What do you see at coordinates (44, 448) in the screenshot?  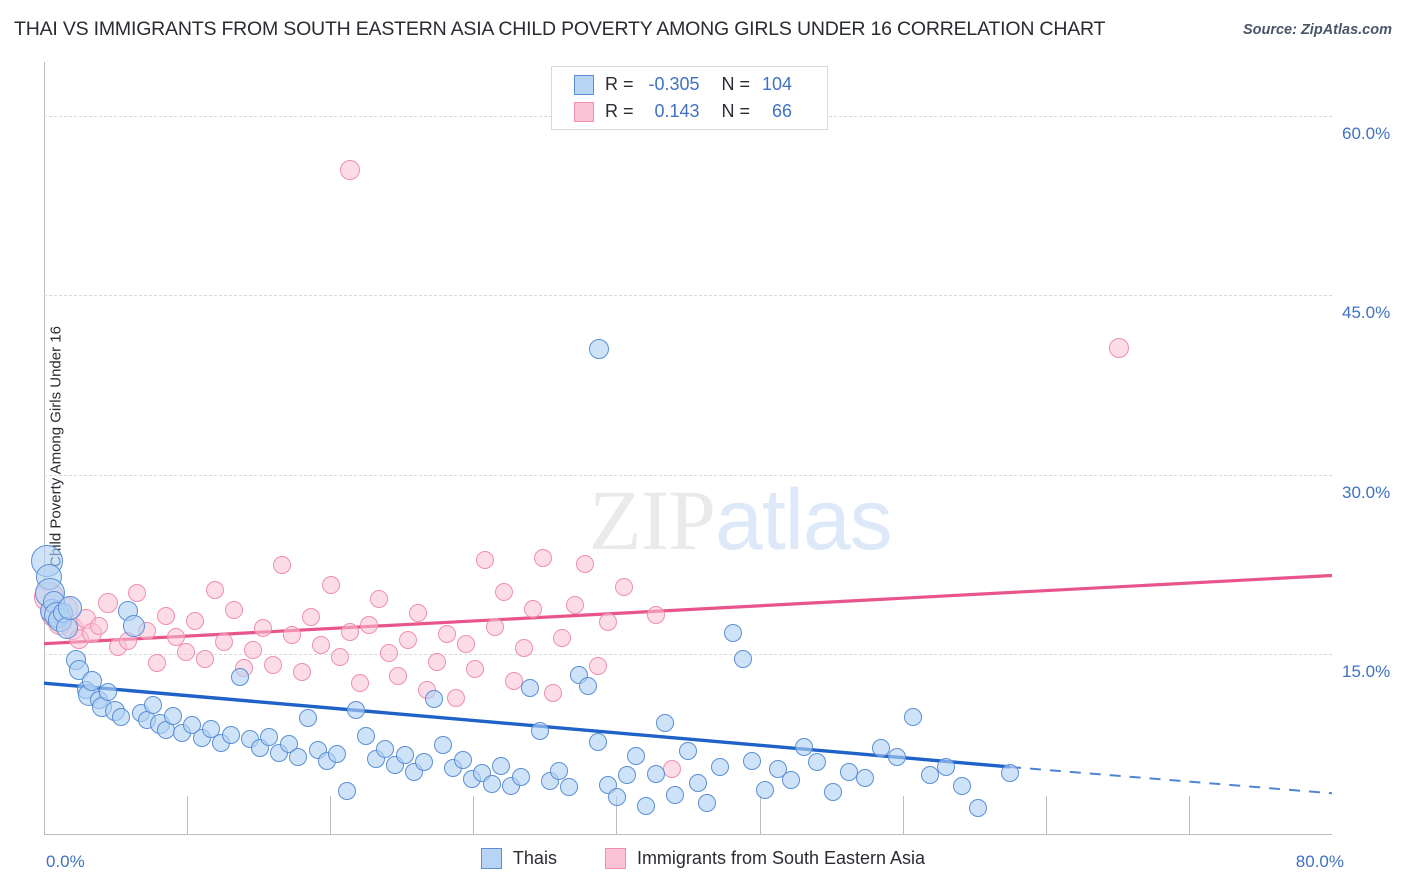 I see `y-axis-line` at bounding box center [44, 448].